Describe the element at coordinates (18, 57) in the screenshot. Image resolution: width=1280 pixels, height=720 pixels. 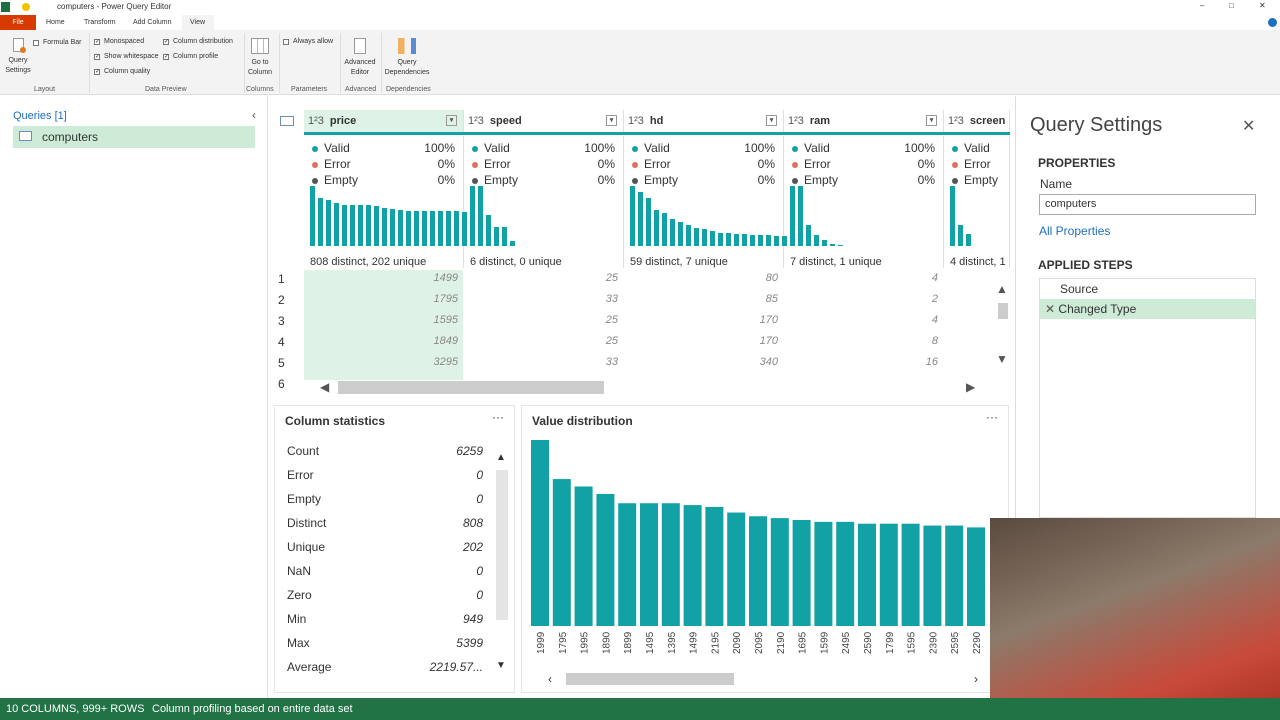
I see `query-settings-button: Query Settings` at that location.